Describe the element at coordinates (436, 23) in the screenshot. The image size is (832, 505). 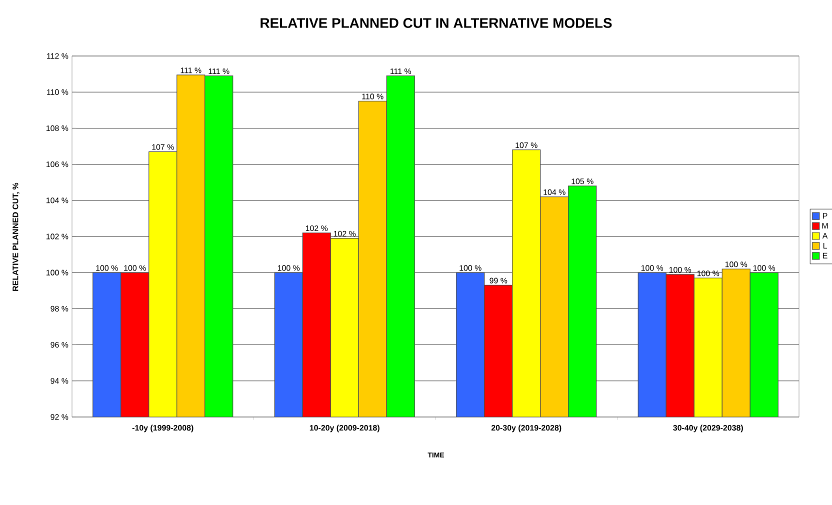
I see `chart-title: RELATIVE PLANNED CUT IN ALTERNATIVE MODELS` at that location.